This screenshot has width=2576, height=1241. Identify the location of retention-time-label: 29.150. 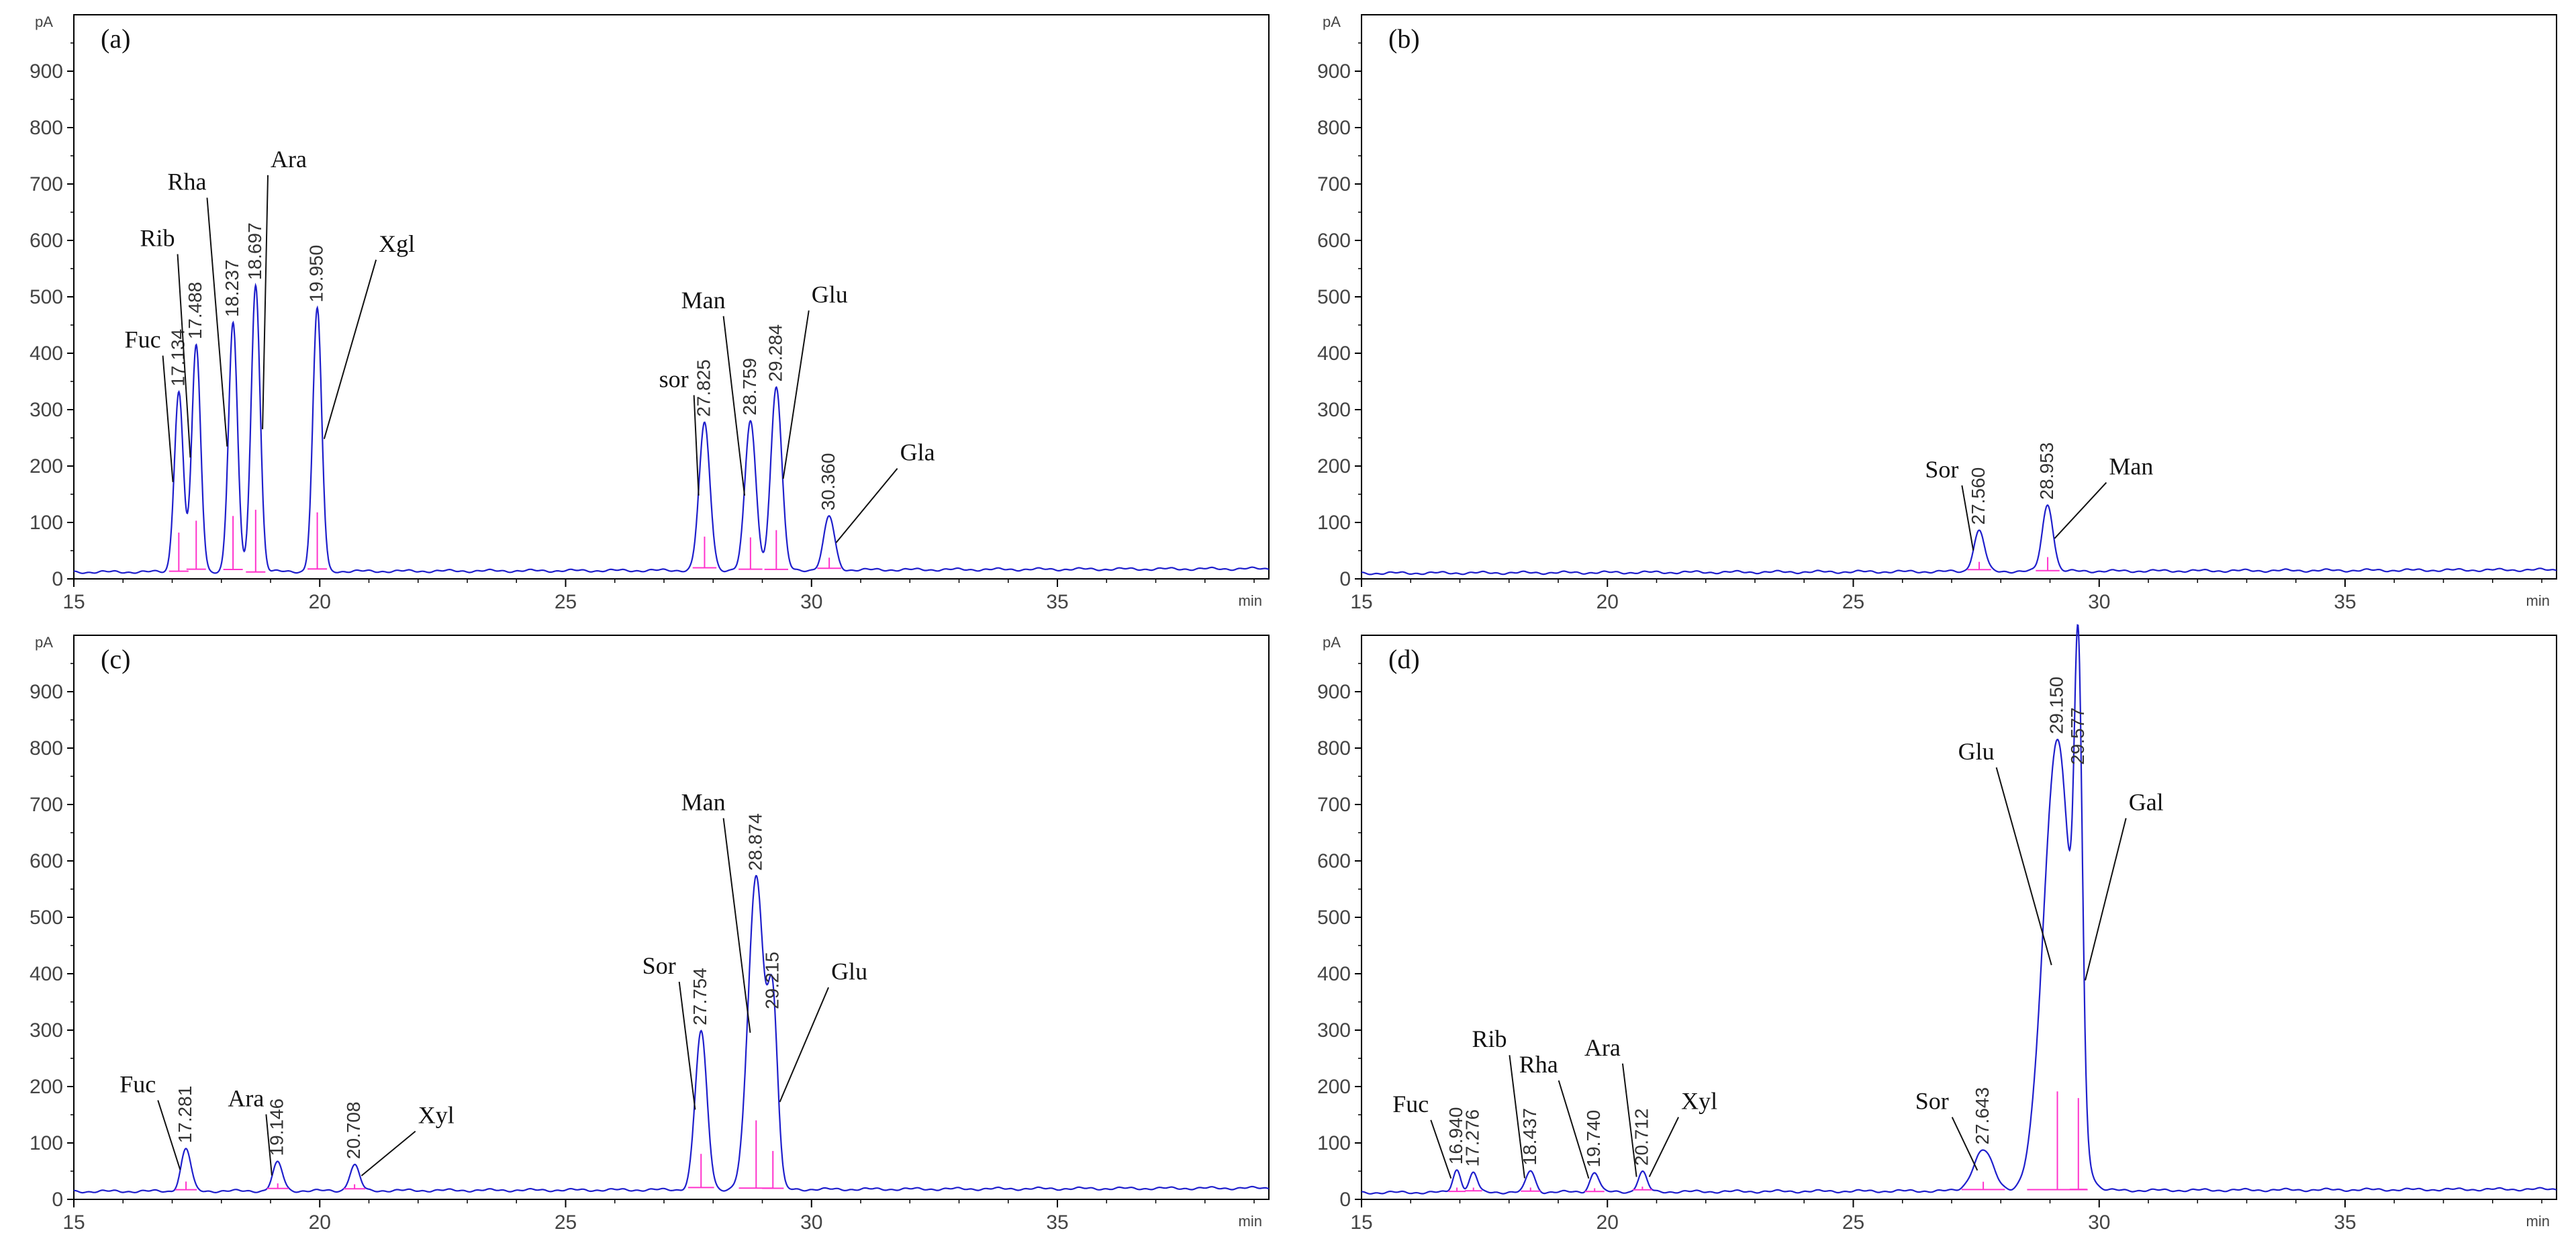
(2056, 705).